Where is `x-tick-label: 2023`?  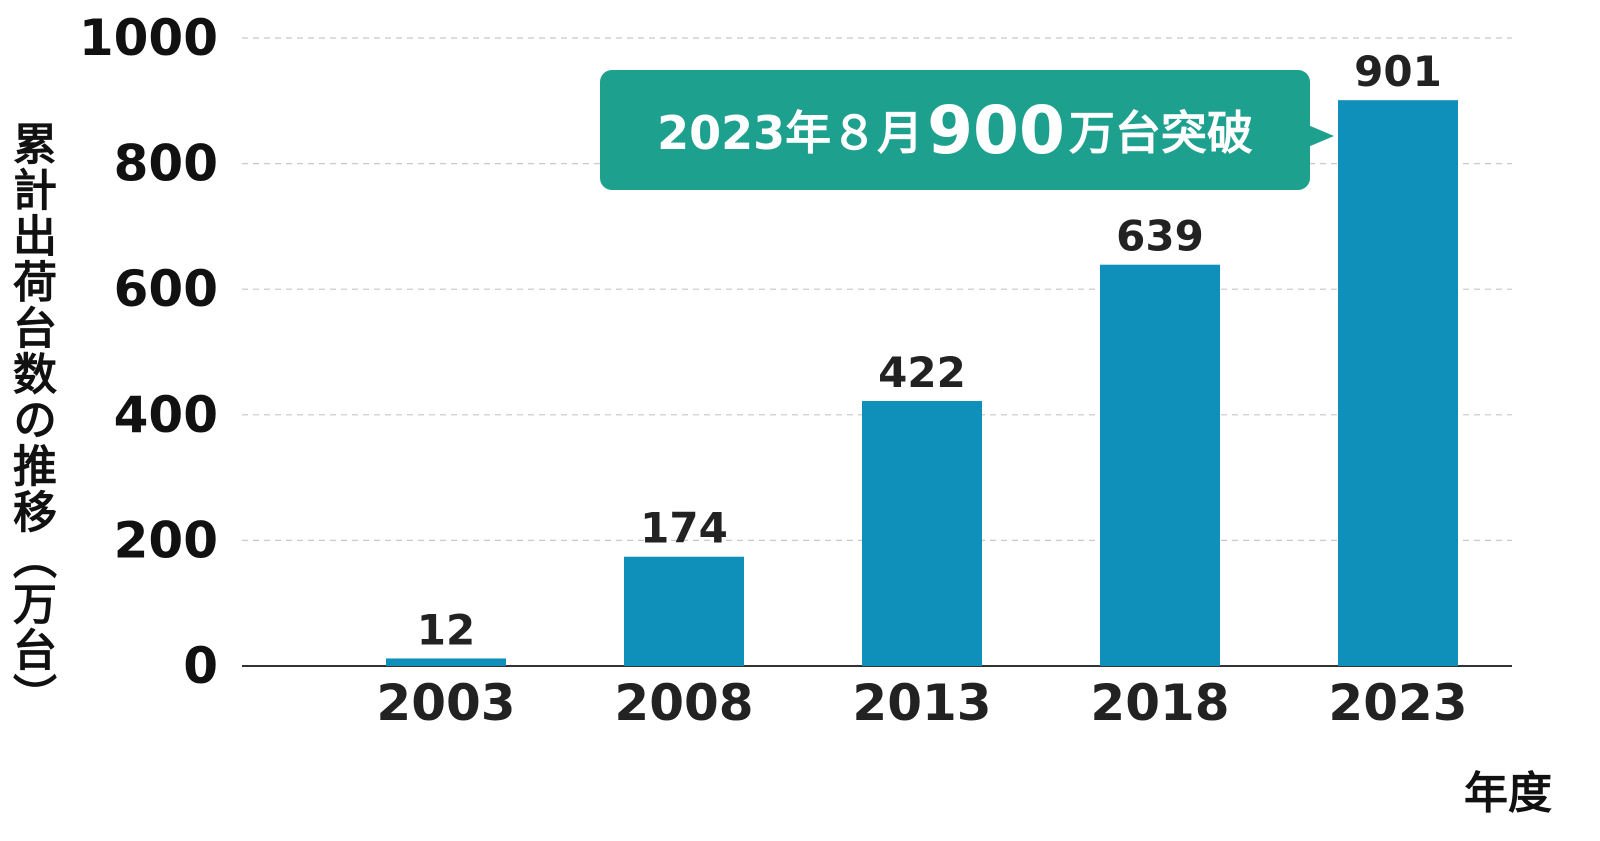 x-tick-label: 2023 is located at coordinates (1397, 703).